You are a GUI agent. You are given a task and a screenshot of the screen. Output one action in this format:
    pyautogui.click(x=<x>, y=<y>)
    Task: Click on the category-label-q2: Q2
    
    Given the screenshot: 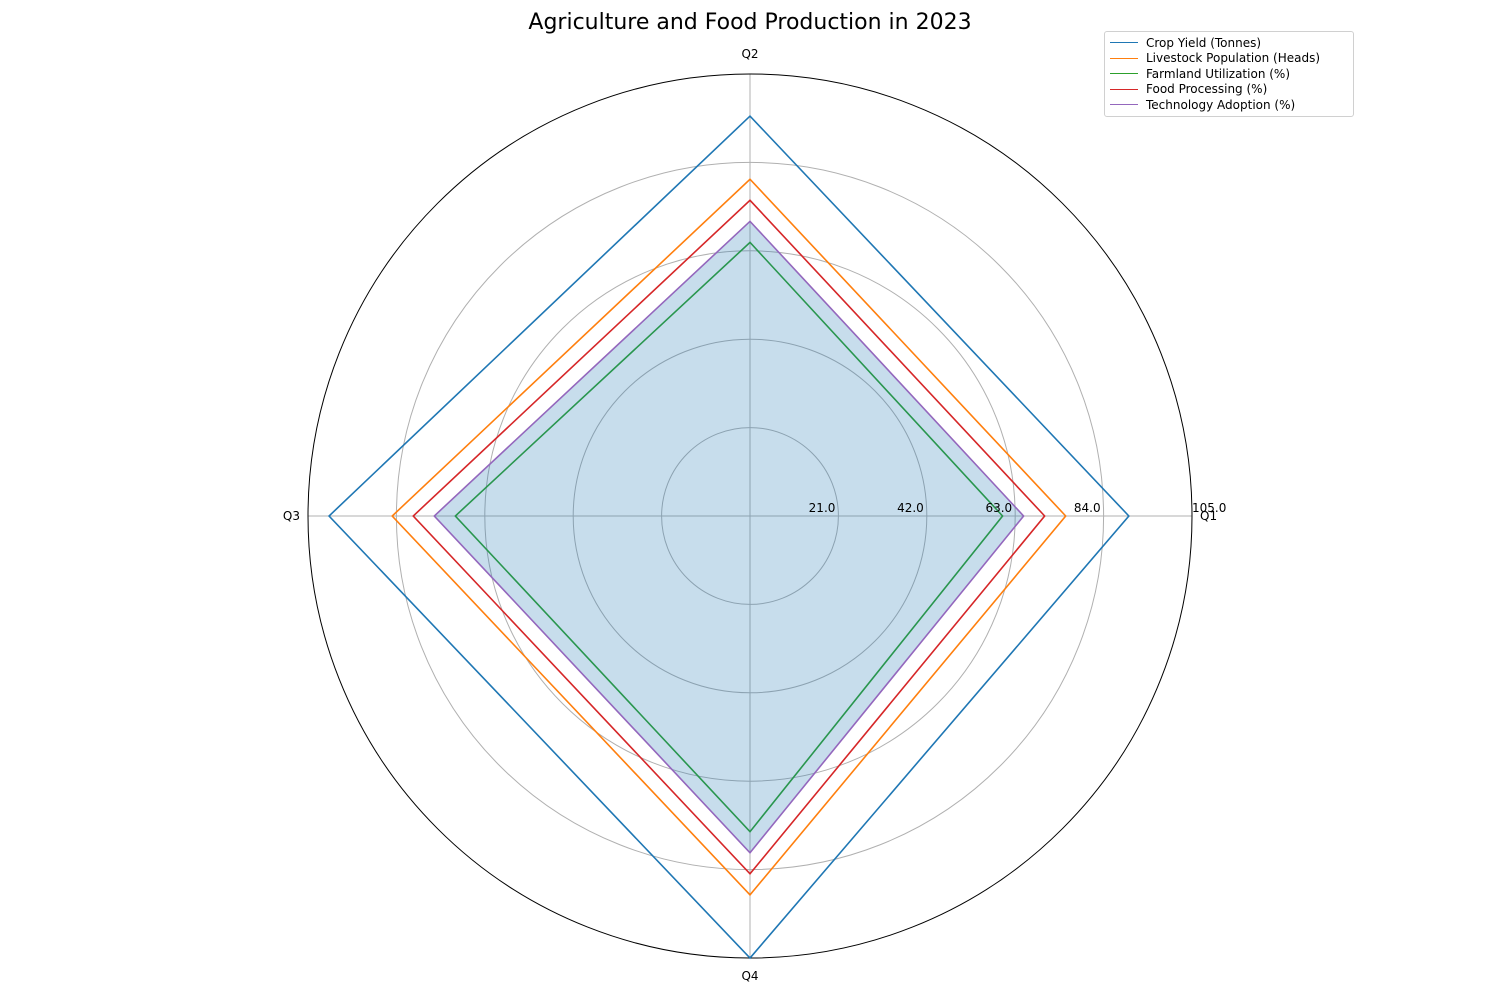 What is the action you would take?
    pyautogui.click(x=749, y=54)
    